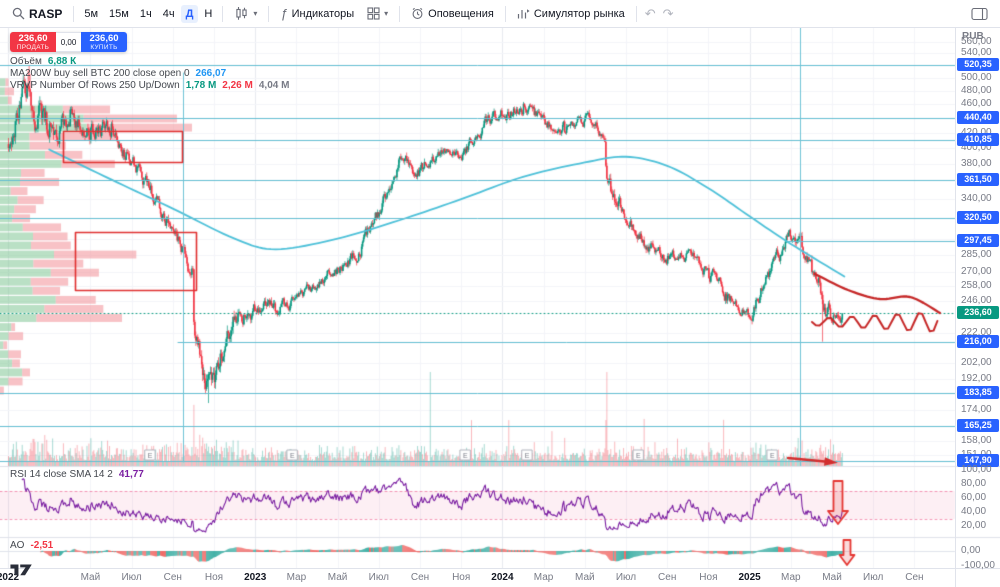 This screenshot has width=1000, height=587. What do you see at coordinates (31, 545) in the screenshot?
I see `legend-ao: AO -2,51` at bounding box center [31, 545].